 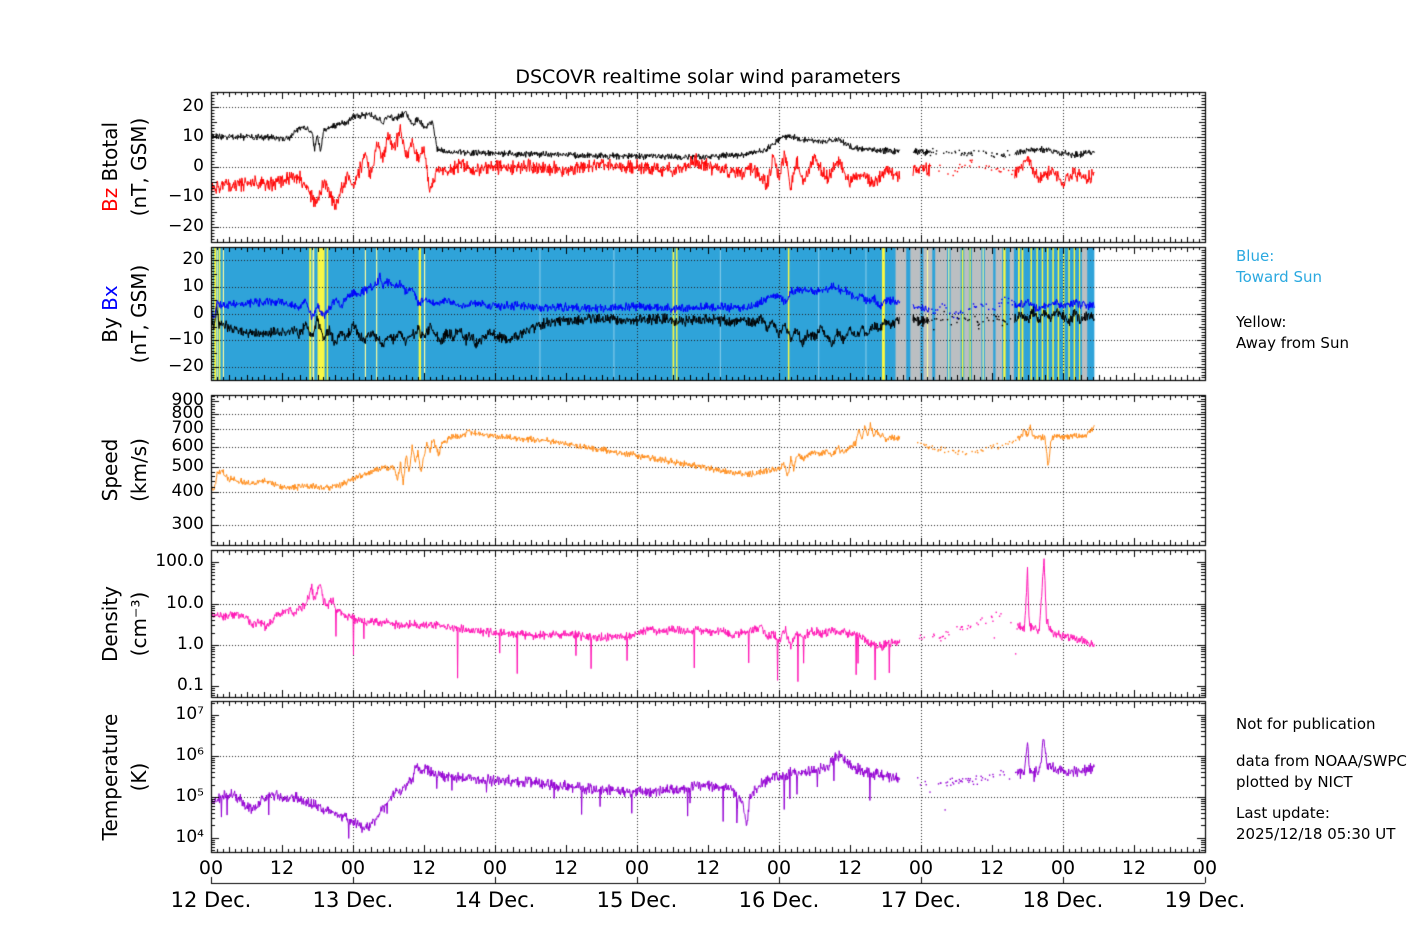 I want to click on ytick-temperature-0: 10⁷, so click(x=189, y=714).